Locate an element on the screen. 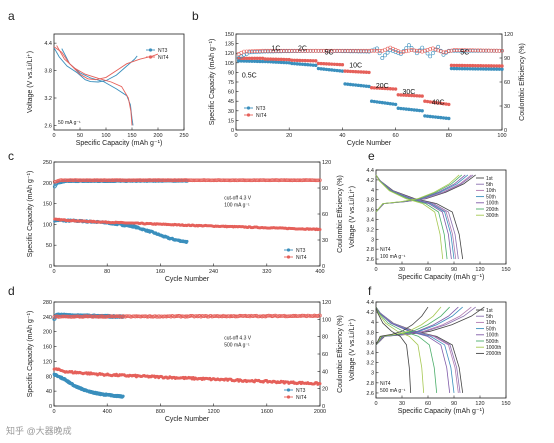 The image size is (554, 443). y-tick-label: 3 is located at coordinates (372, 240).